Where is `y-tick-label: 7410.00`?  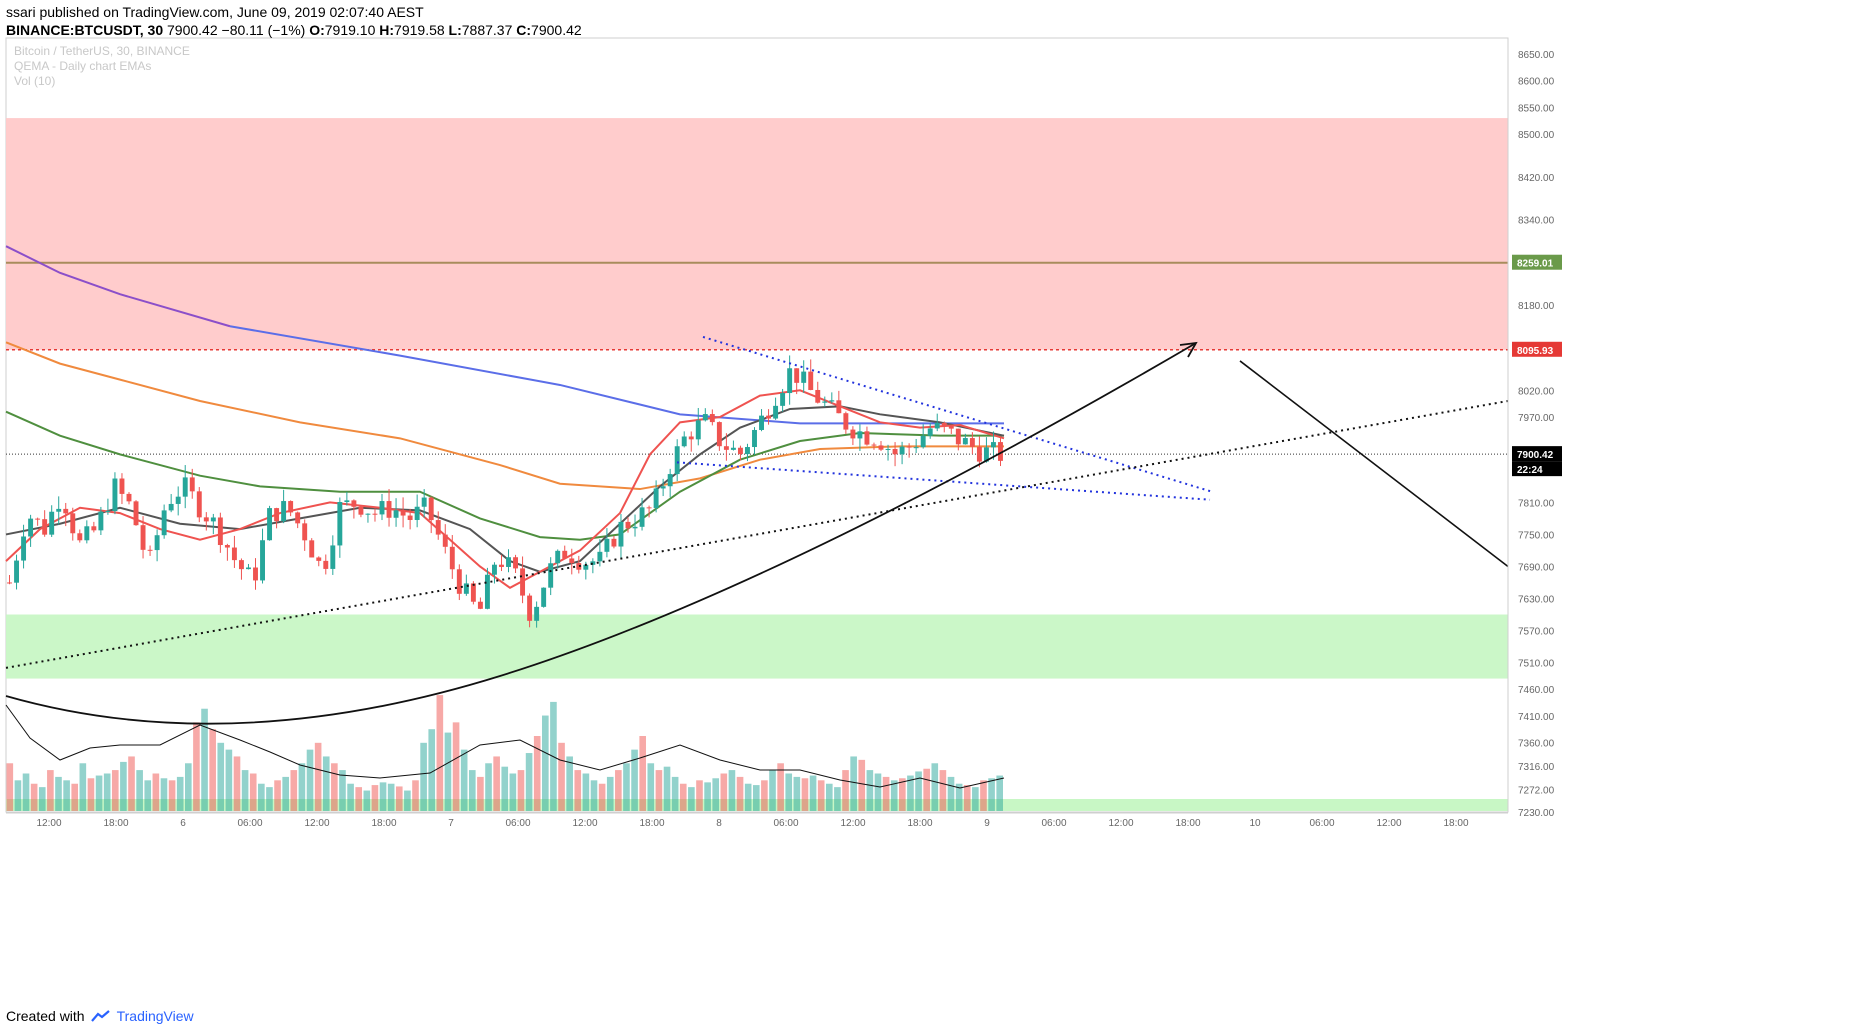
y-tick-label: 7410.00 is located at coordinates (1536, 717).